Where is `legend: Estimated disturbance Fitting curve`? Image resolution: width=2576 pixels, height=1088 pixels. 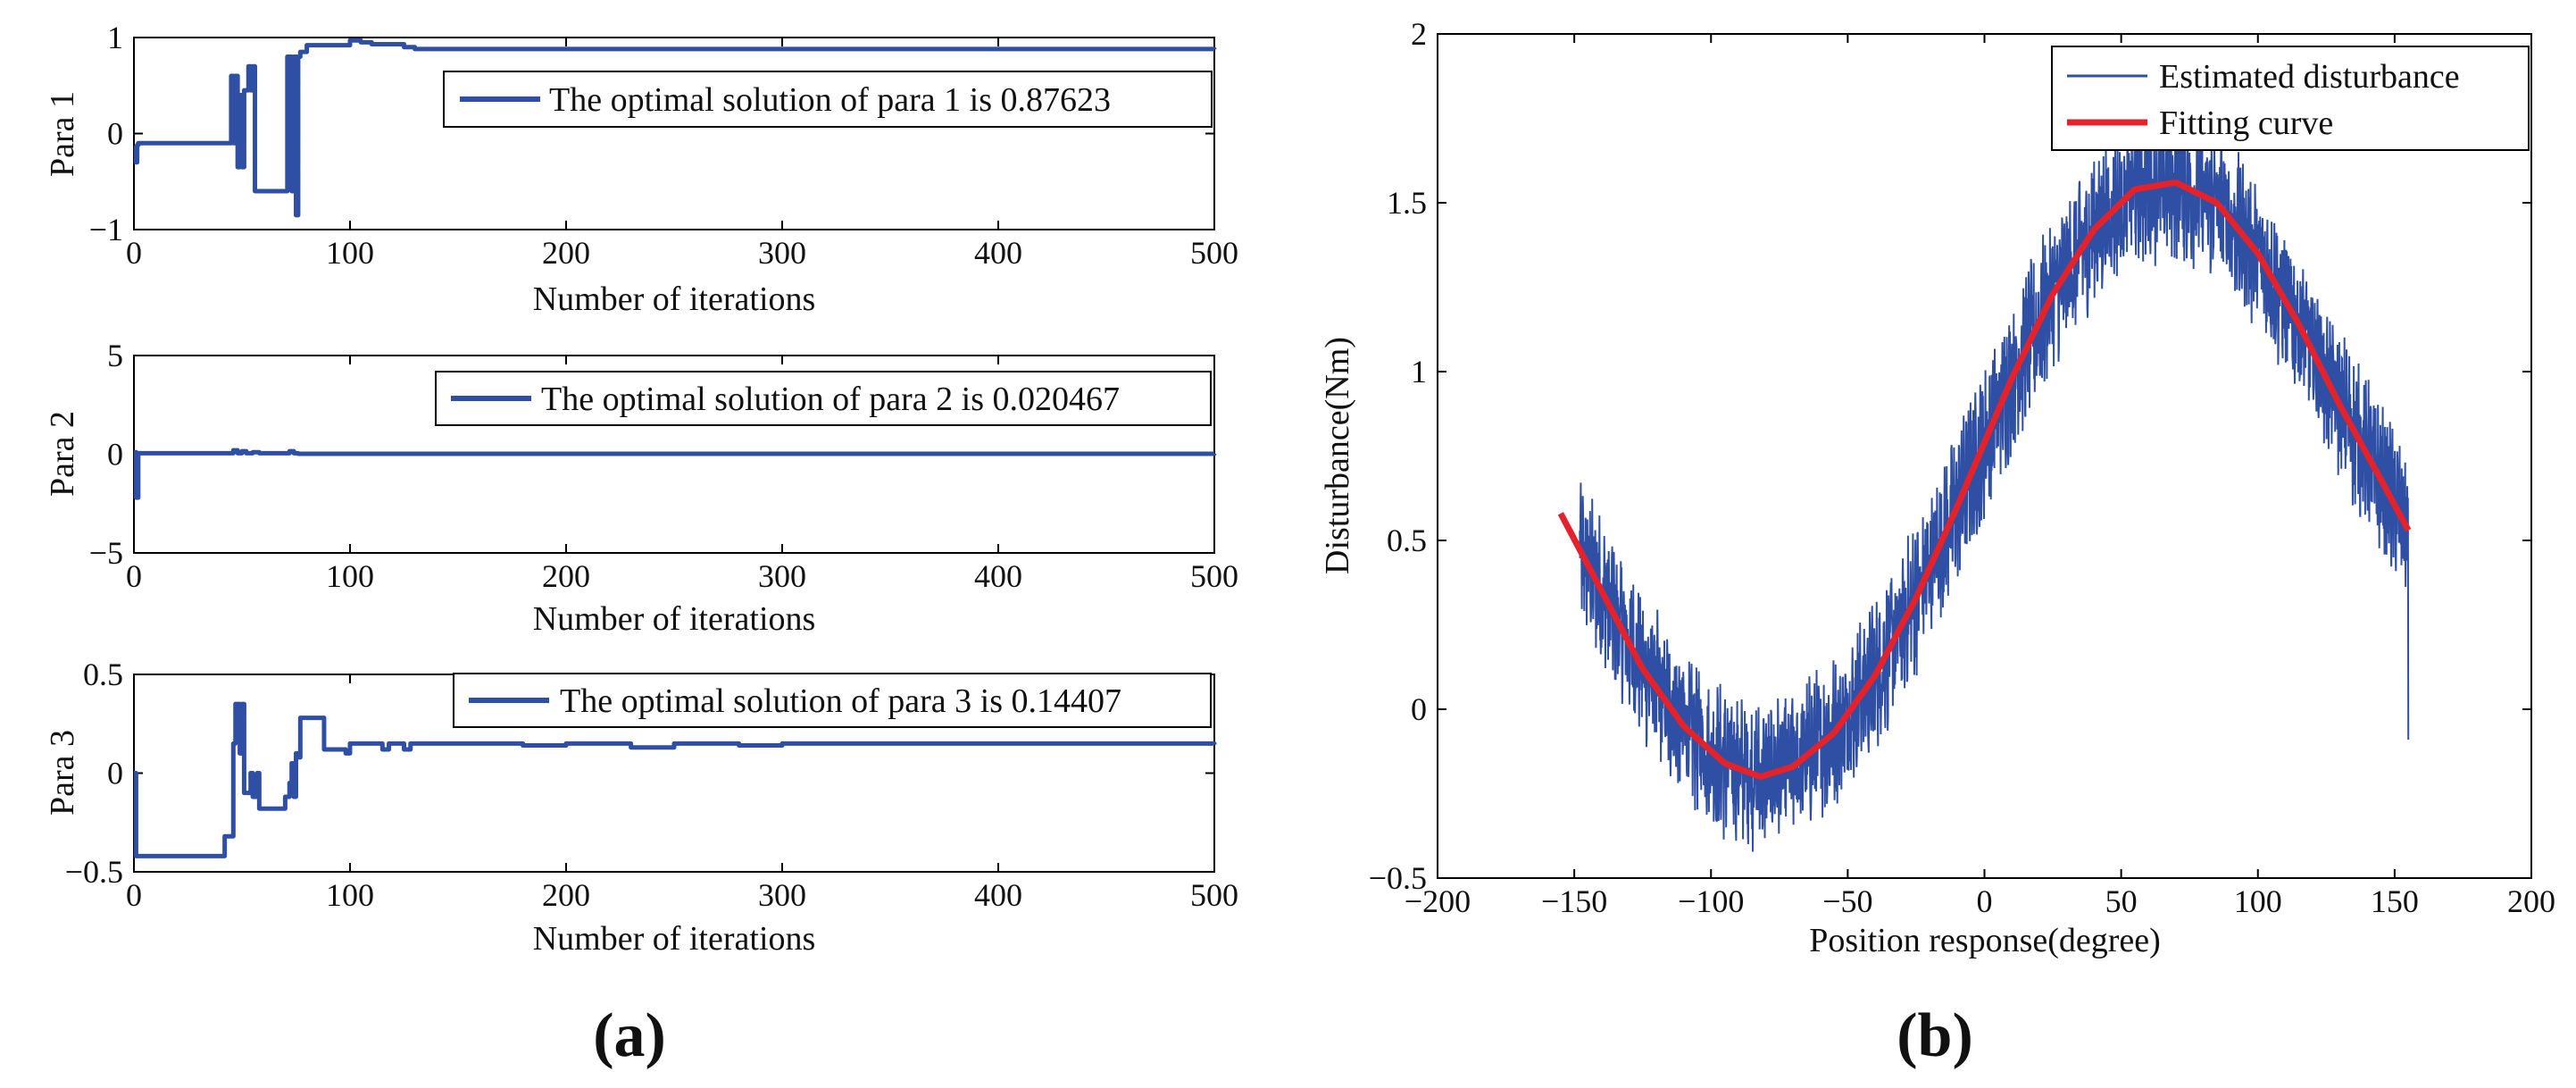
legend: Estimated disturbance Fitting curve is located at coordinates (2290, 98).